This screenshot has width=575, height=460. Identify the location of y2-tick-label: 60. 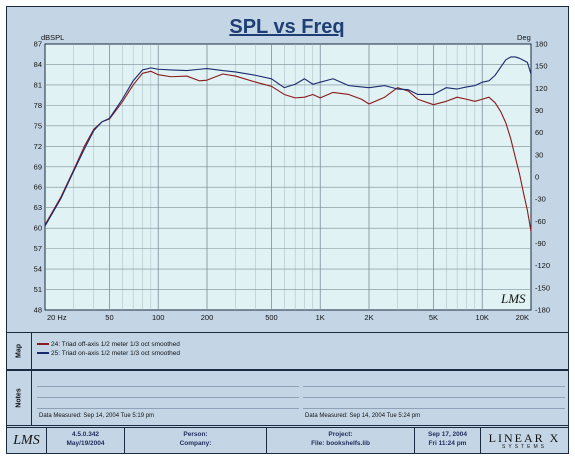
(539, 132).